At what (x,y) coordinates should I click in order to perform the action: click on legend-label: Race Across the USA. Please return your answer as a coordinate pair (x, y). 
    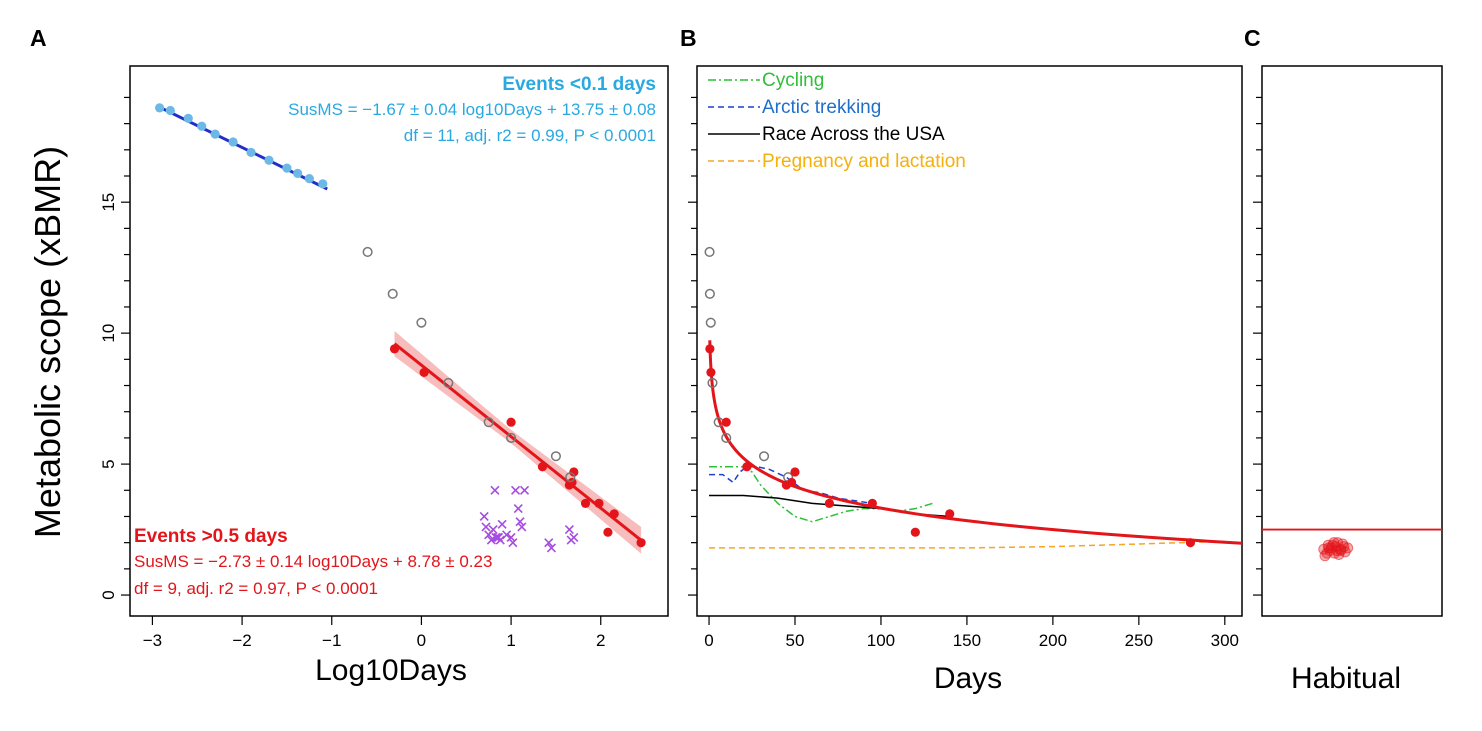
    Looking at the image, I should click on (853, 134).